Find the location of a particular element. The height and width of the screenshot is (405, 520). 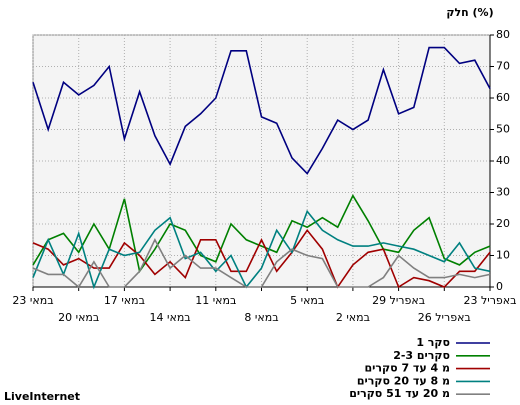

footer: LiveInternet is located at coordinates (42, 396).